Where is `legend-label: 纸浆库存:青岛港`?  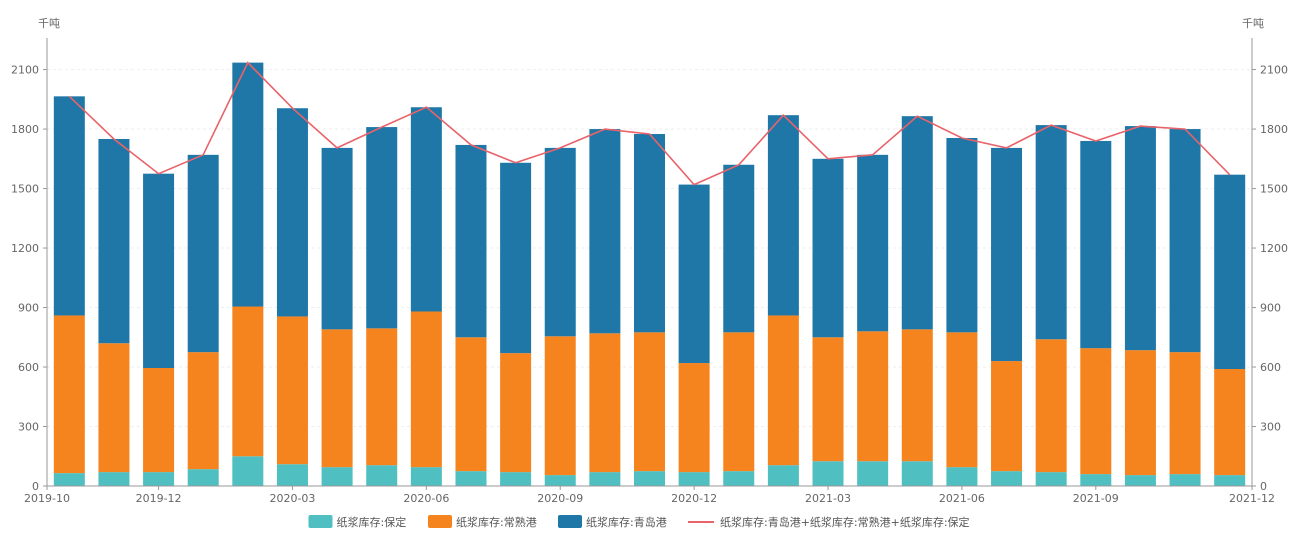 legend-label: 纸浆库存:青岛港 is located at coordinates (626, 522).